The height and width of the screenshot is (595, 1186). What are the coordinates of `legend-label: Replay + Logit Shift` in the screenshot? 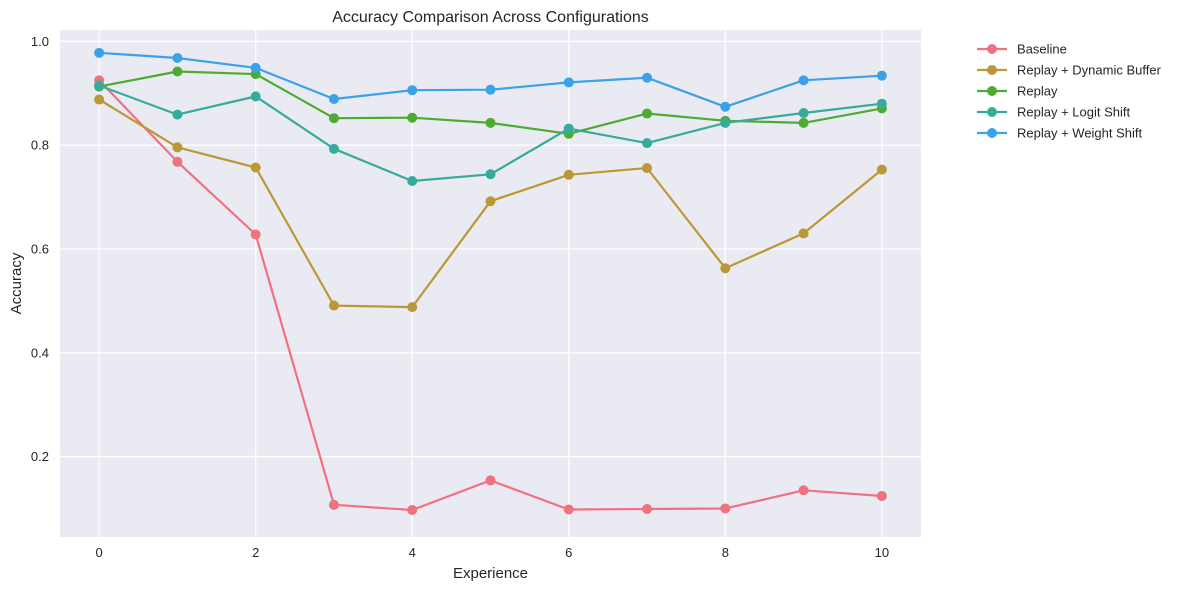 It's located at (1073, 112).